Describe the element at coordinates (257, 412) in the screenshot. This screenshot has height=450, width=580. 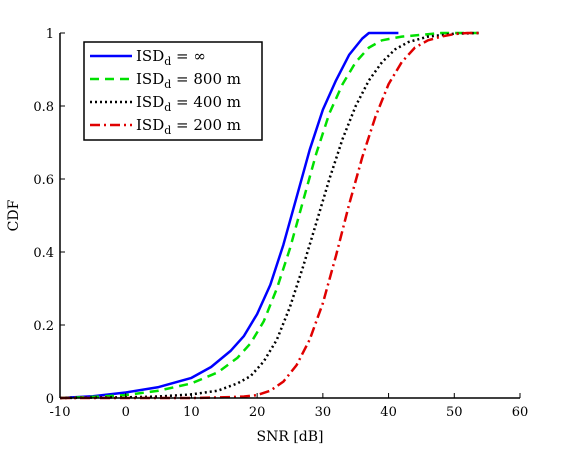
I see `x-tick-label: 20` at that location.